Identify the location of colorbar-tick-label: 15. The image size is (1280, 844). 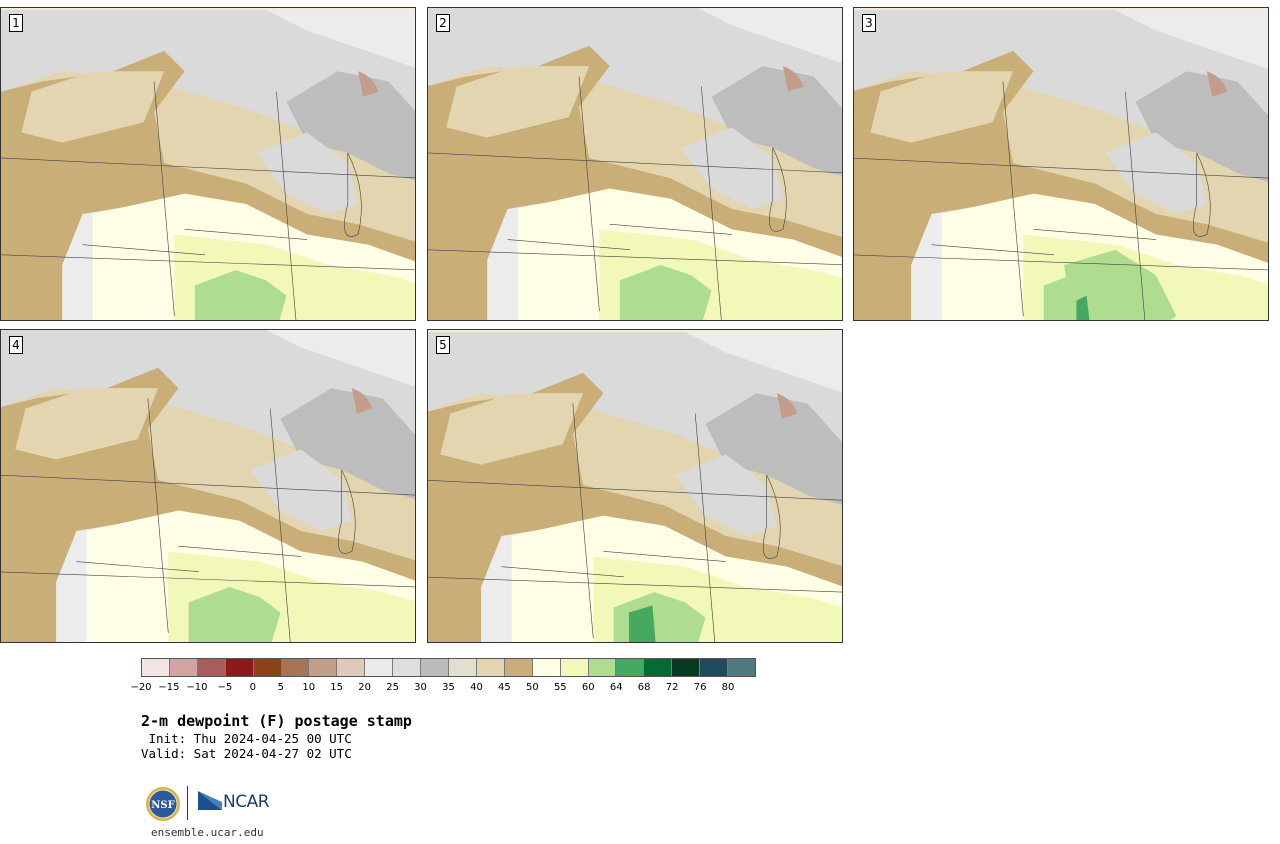
(337, 687).